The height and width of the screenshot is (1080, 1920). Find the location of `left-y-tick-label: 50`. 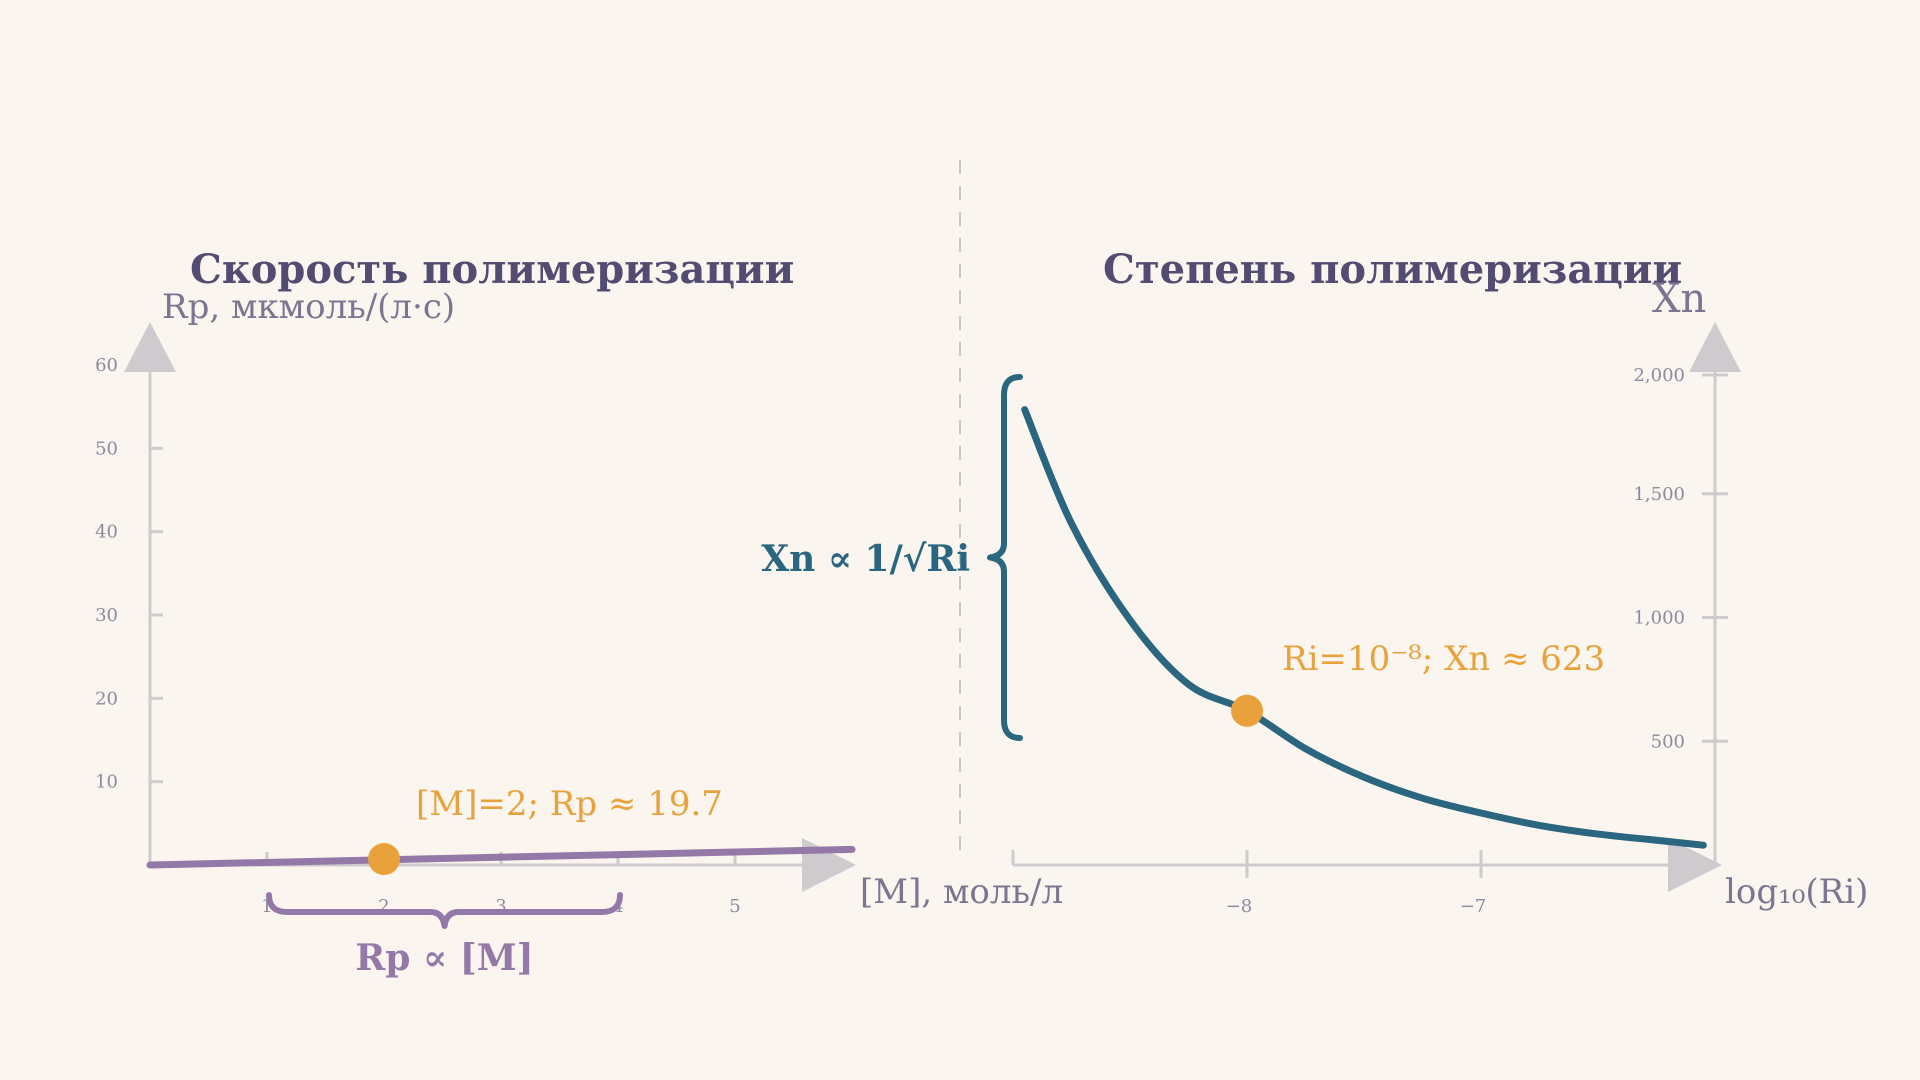

left-y-tick-label: 50 is located at coordinates (106, 448).